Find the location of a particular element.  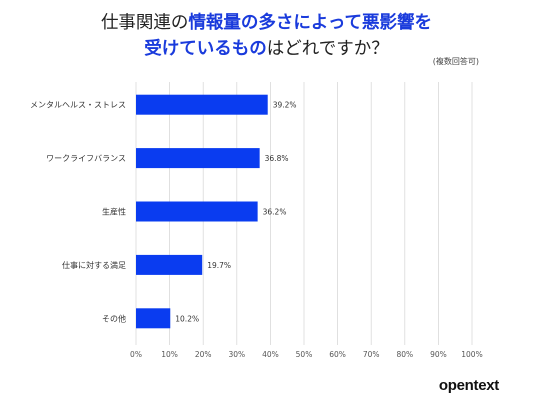

title-line-1: 仕事関連の情報量の多さによって悪影響を is located at coordinates (266, 23).